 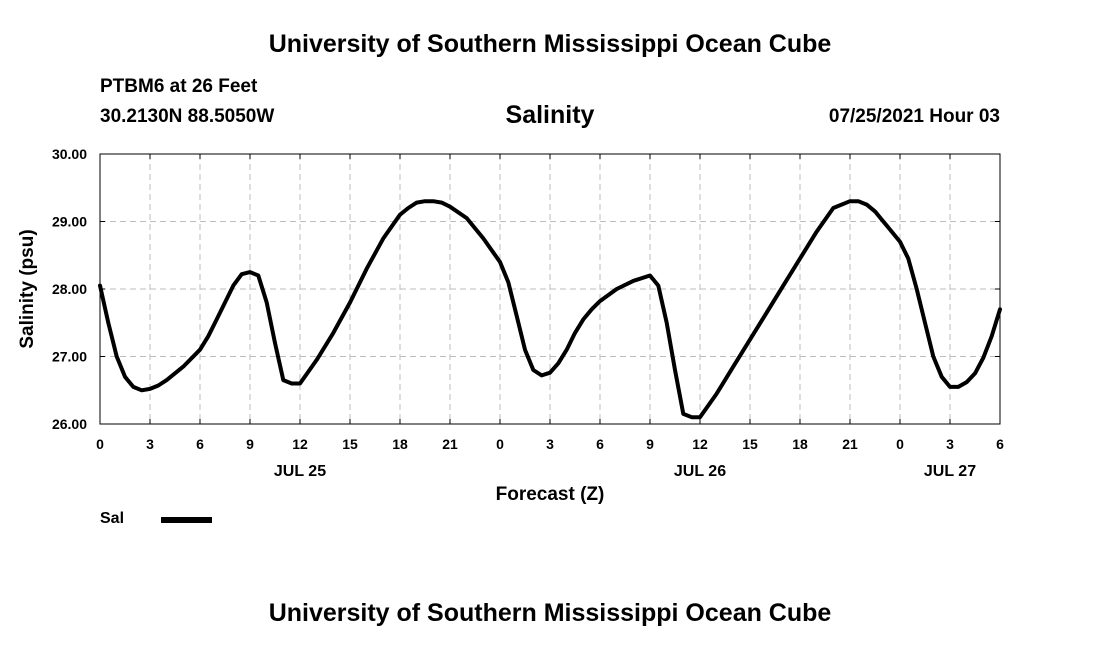 What do you see at coordinates (700, 471) in the screenshot?
I see `date-label: JUL 26` at bounding box center [700, 471].